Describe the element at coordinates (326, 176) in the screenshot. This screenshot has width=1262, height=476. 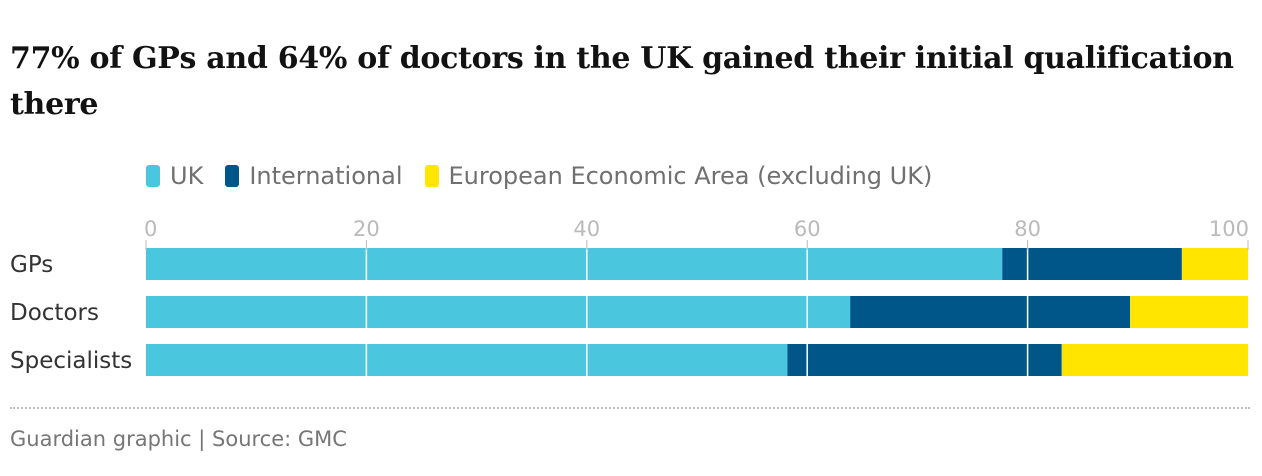
I see `legend-label-international: International` at that location.